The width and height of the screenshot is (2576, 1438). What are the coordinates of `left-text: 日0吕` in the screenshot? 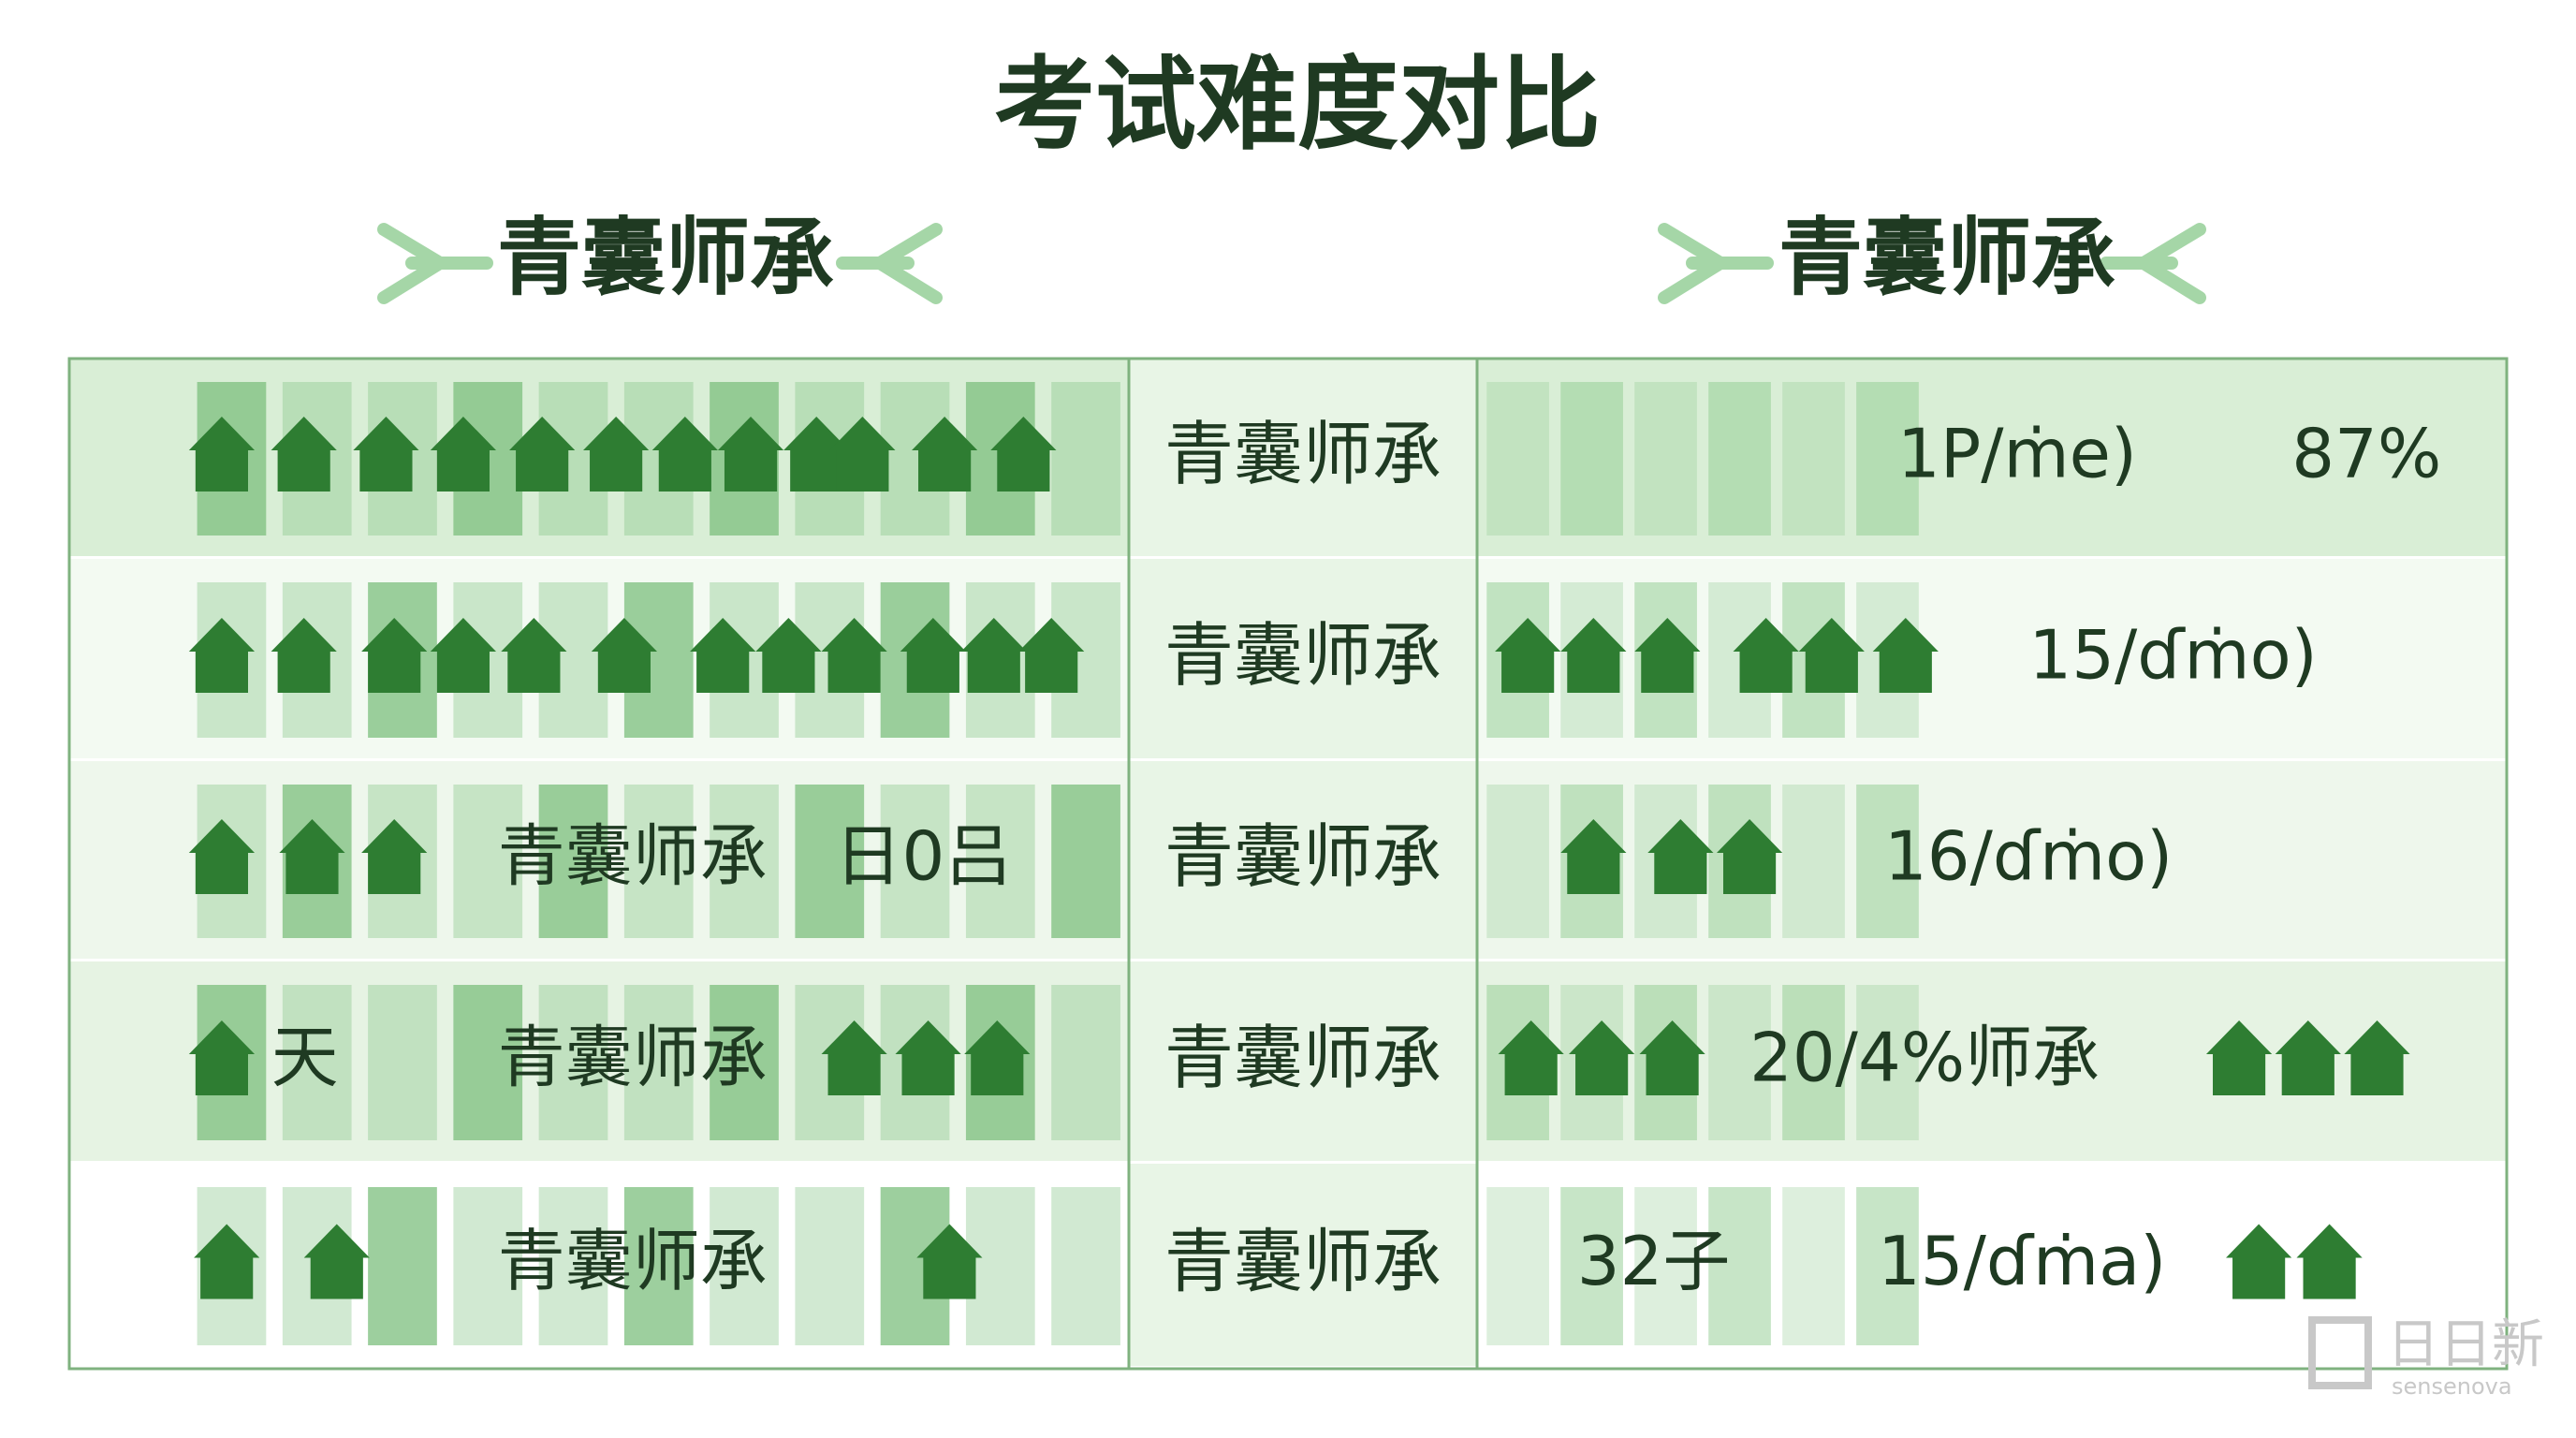 It's located at (924, 856).